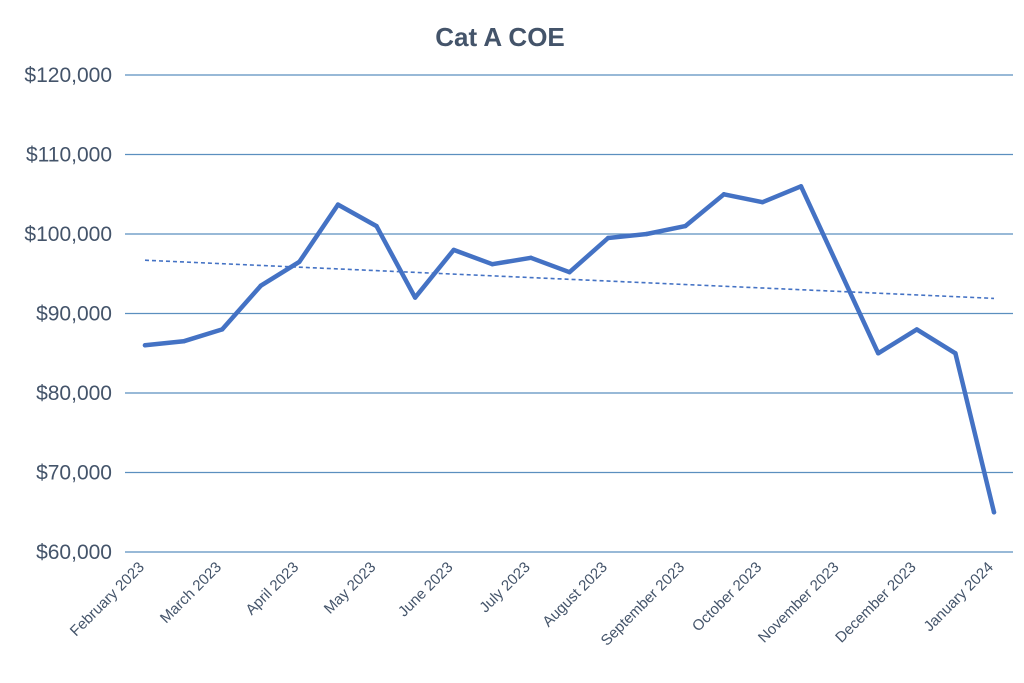  Describe the element at coordinates (68, 234) in the screenshot. I see `y-tick-label: $100,000` at that location.